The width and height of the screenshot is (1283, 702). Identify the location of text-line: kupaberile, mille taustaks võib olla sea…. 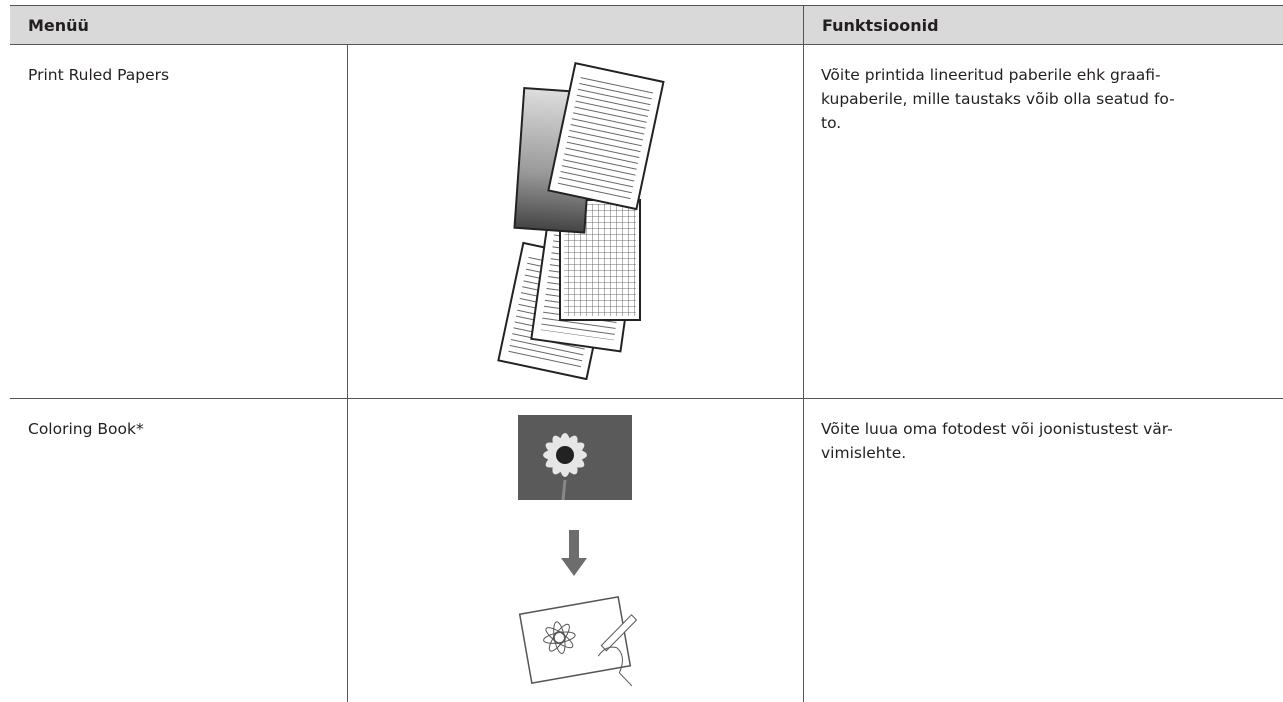
(998, 99).